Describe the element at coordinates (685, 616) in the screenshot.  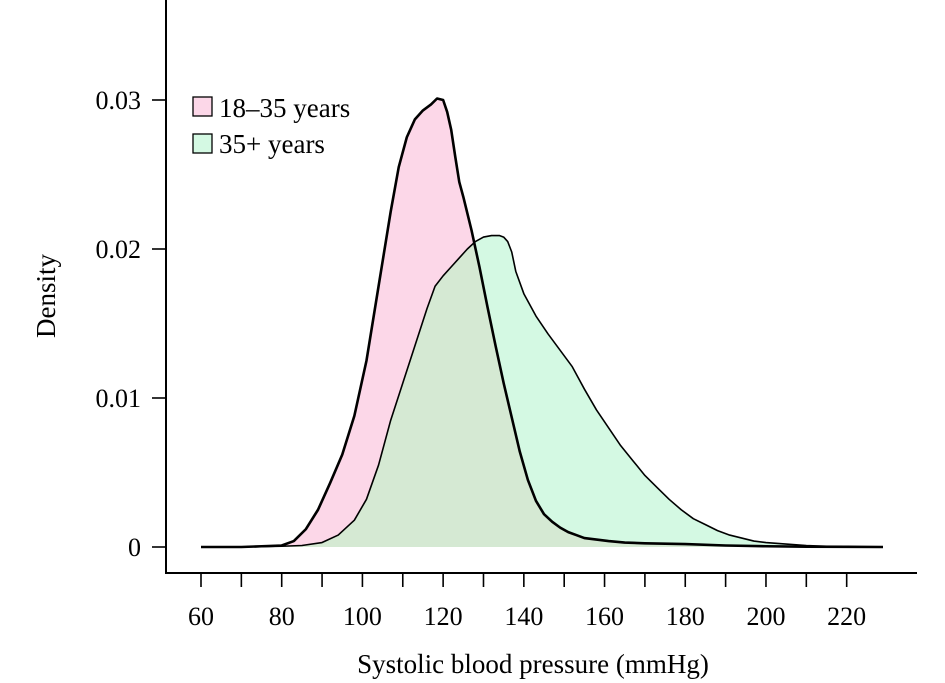
I see `x-tick-label: 180` at that location.